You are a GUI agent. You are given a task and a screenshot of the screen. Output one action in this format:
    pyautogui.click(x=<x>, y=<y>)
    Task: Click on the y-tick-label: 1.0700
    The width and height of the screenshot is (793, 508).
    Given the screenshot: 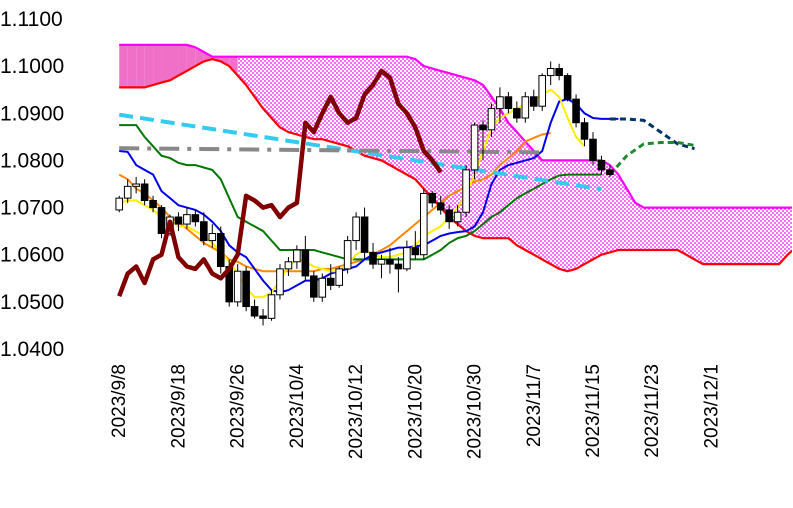 What is the action you would take?
    pyautogui.click(x=32, y=208)
    